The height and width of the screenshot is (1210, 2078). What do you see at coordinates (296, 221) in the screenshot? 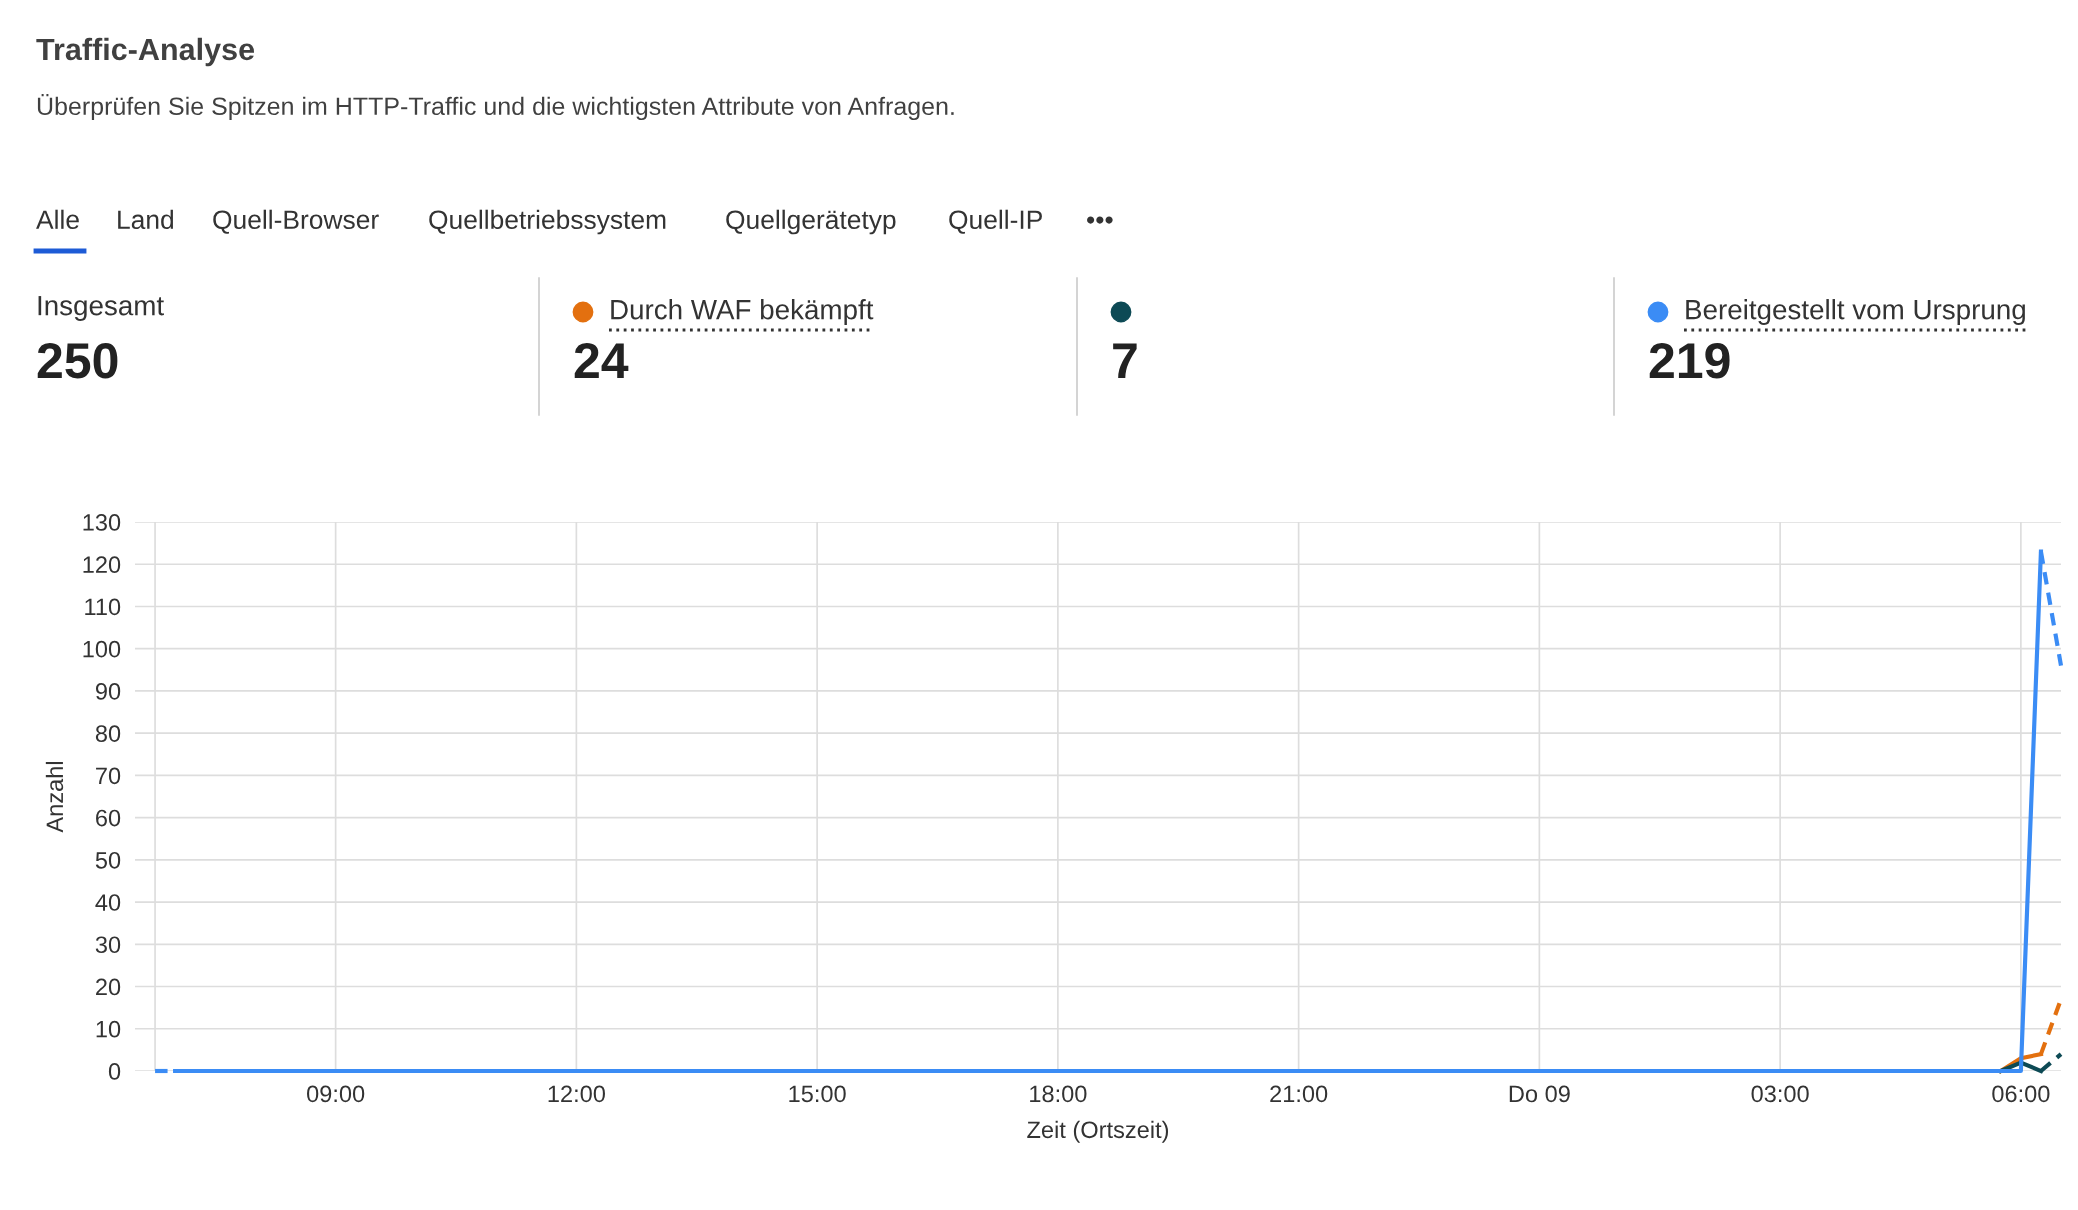
I see `text: Quell-Browser` at bounding box center [296, 221].